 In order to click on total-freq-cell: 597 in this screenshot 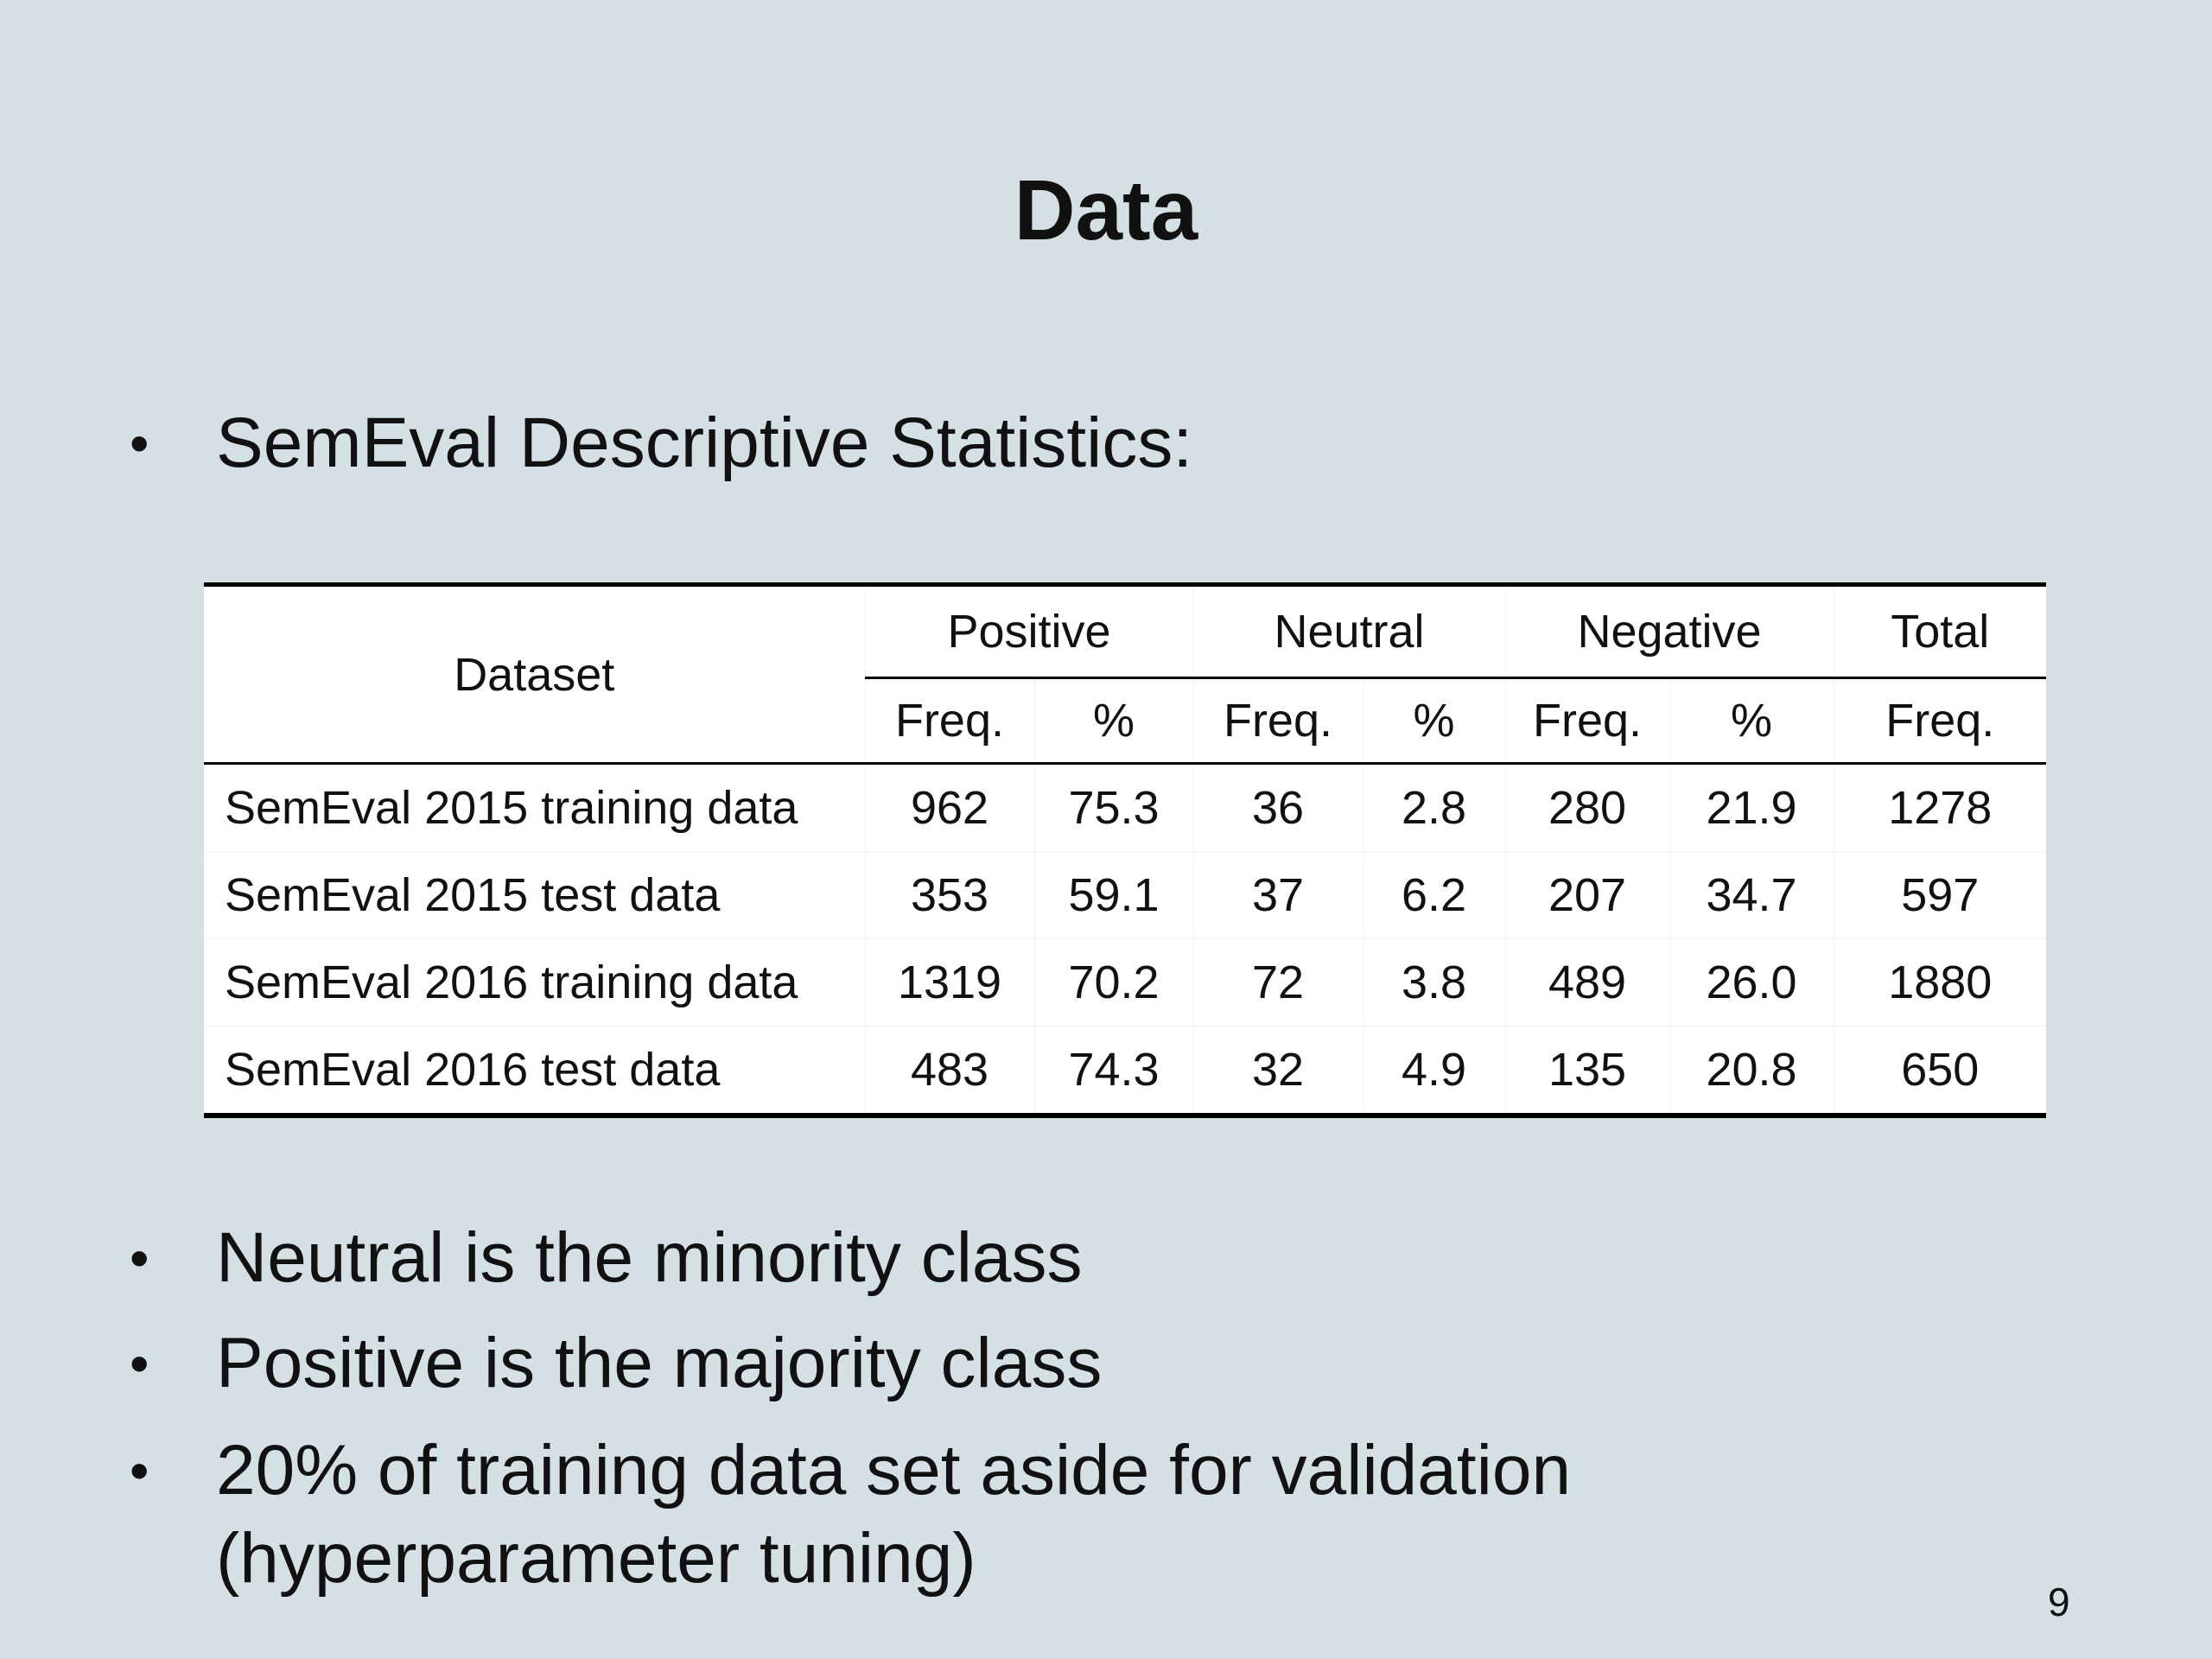, I will do `click(1940, 895)`.